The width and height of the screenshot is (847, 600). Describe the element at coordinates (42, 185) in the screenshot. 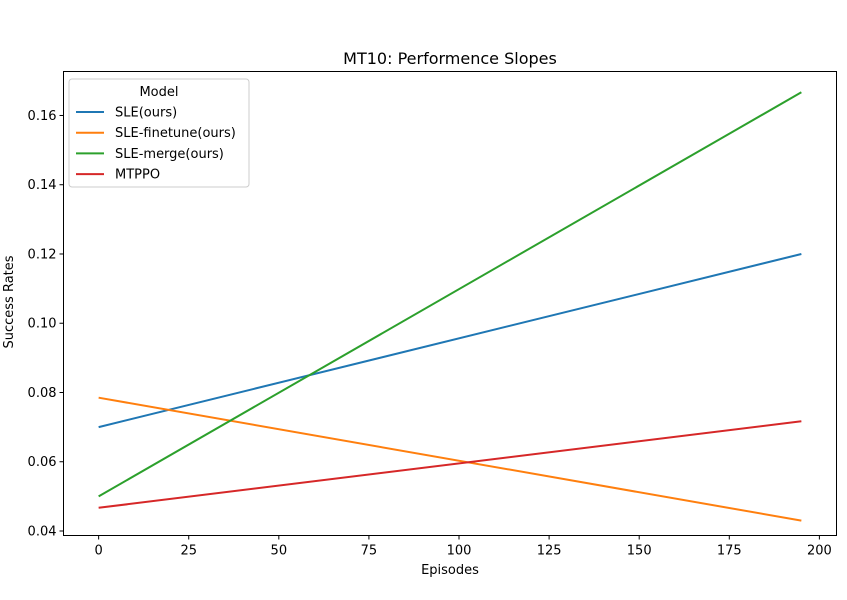

I see `y-tick-label: 0.14` at that location.